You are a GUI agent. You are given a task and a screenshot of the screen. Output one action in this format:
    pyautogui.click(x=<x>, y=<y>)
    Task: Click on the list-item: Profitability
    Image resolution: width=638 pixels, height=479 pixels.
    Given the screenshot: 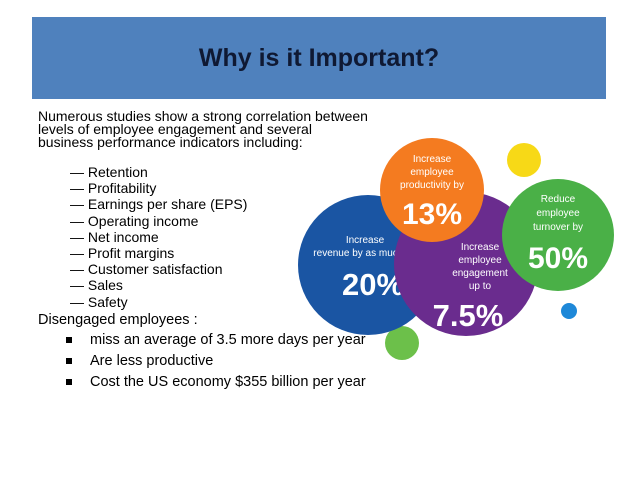 What is the action you would take?
    pyautogui.click(x=158, y=188)
    